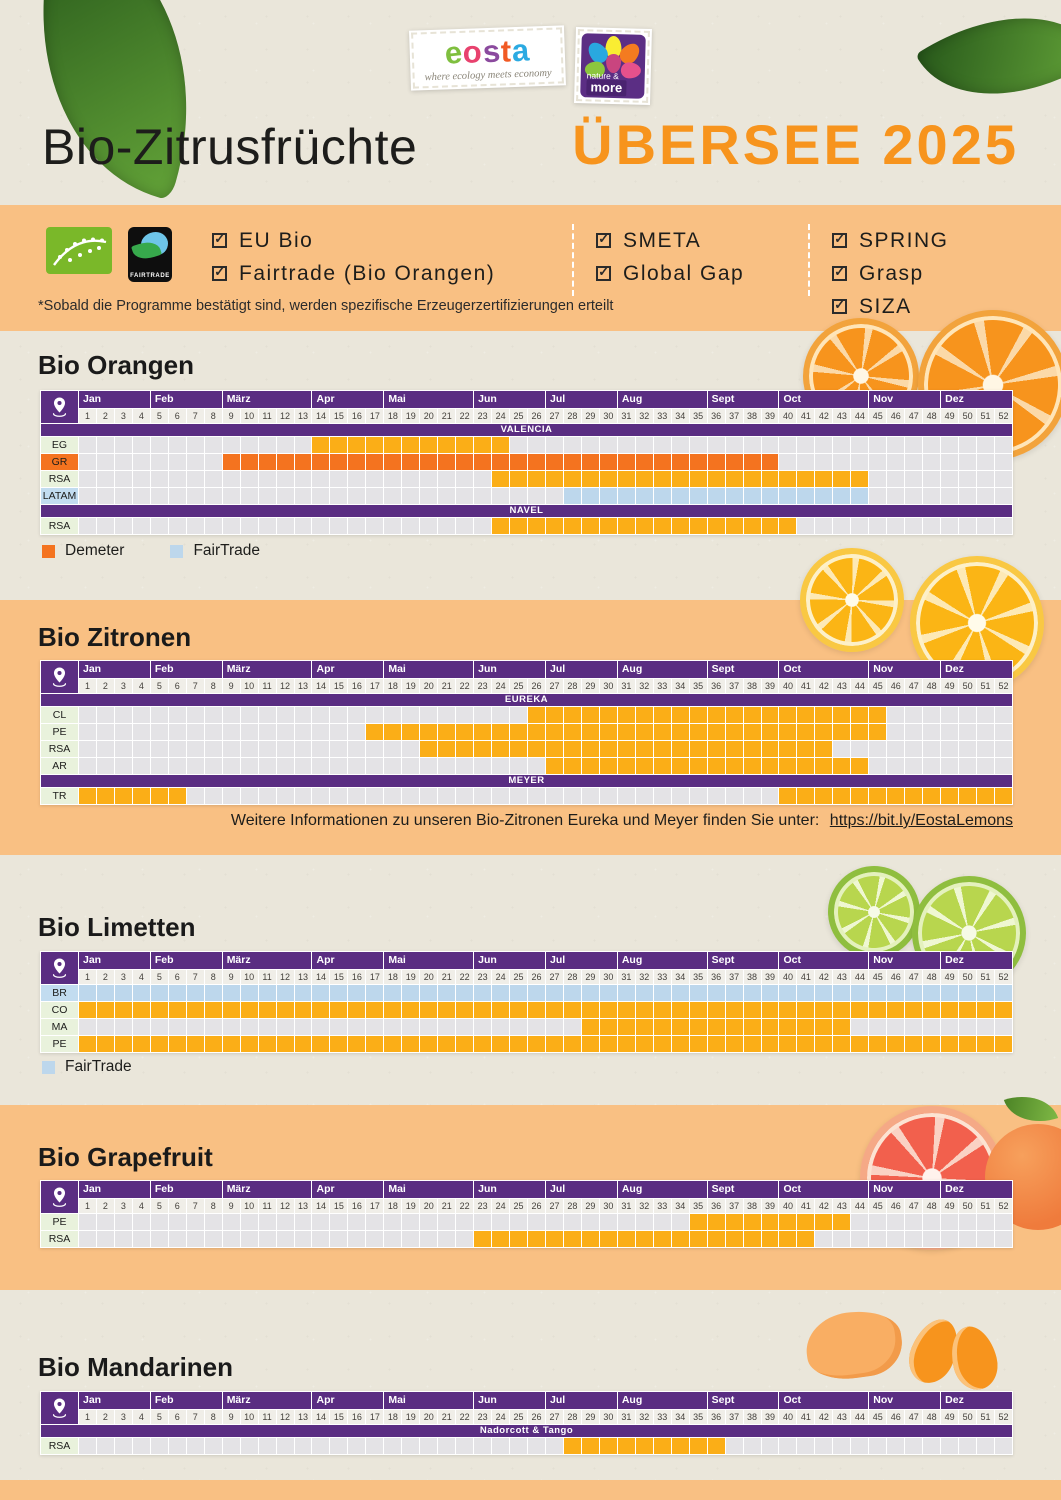 The width and height of the screenshot is (1061, 1500). I want to click on week-number: 40, so click(788, 1206).